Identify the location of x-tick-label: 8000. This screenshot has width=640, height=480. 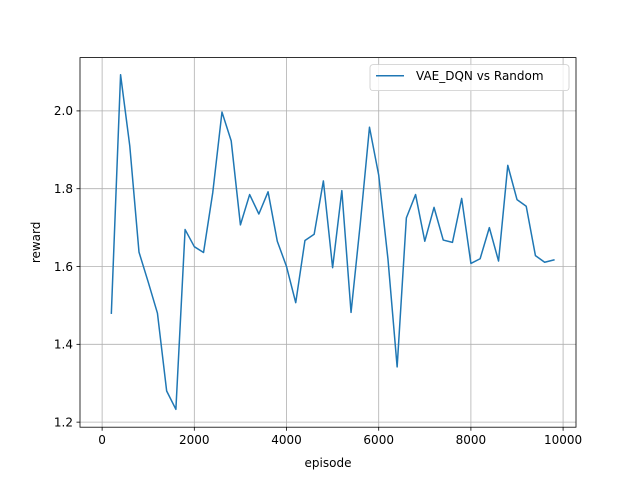
(471, 440).